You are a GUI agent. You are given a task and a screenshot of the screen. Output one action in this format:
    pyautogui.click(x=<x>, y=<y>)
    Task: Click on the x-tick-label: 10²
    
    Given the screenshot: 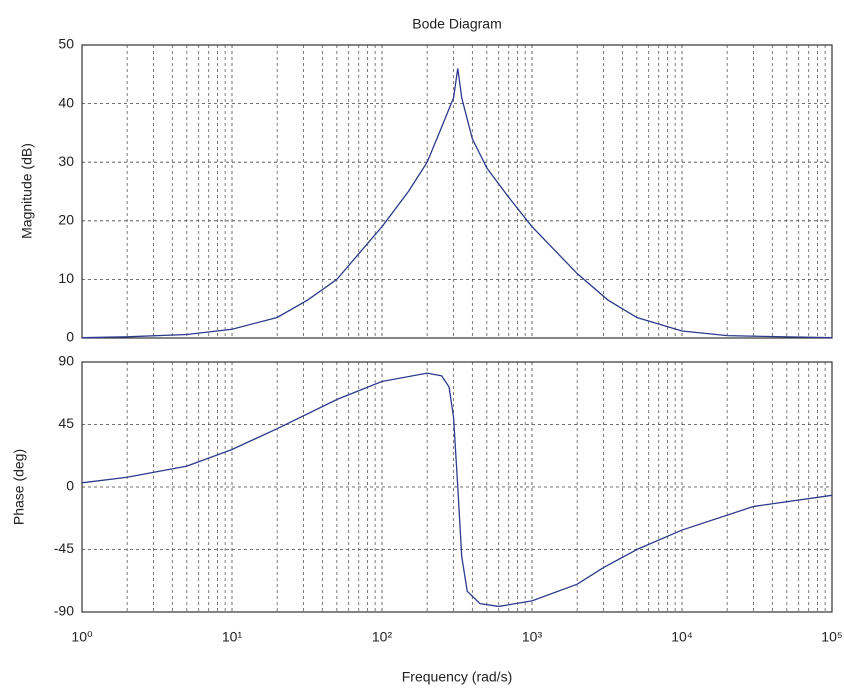 What is the action you would take?
    pyautogui.click(x=382, y=637)
    